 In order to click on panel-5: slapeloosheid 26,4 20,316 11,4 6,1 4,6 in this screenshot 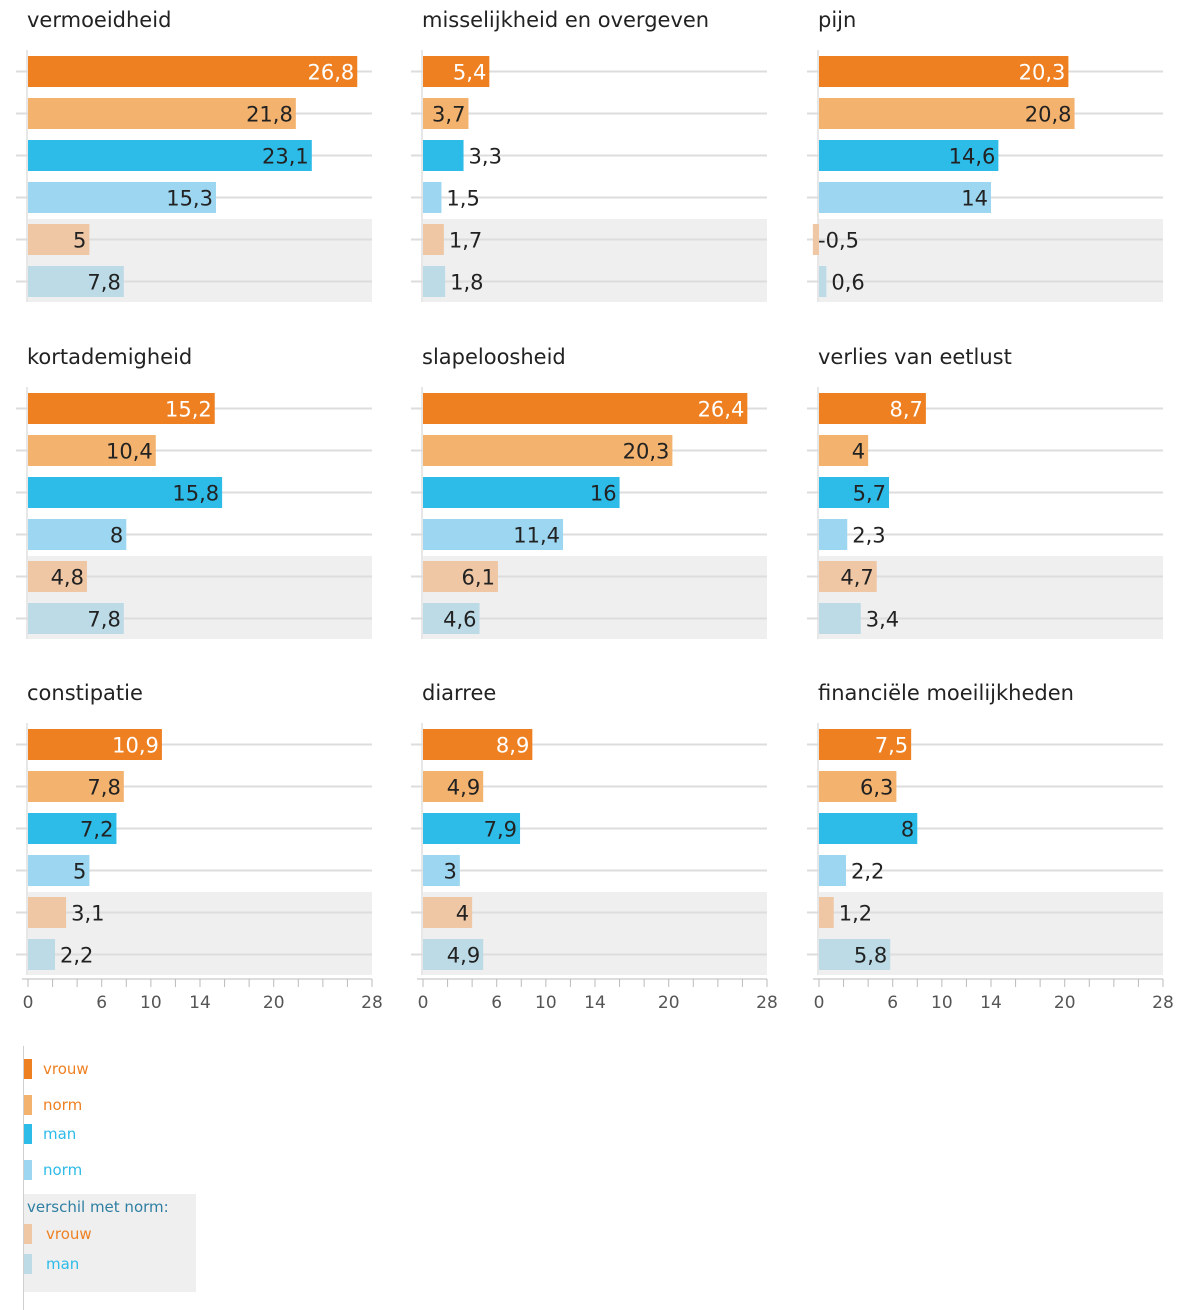, I will do `click(589, 492)`.